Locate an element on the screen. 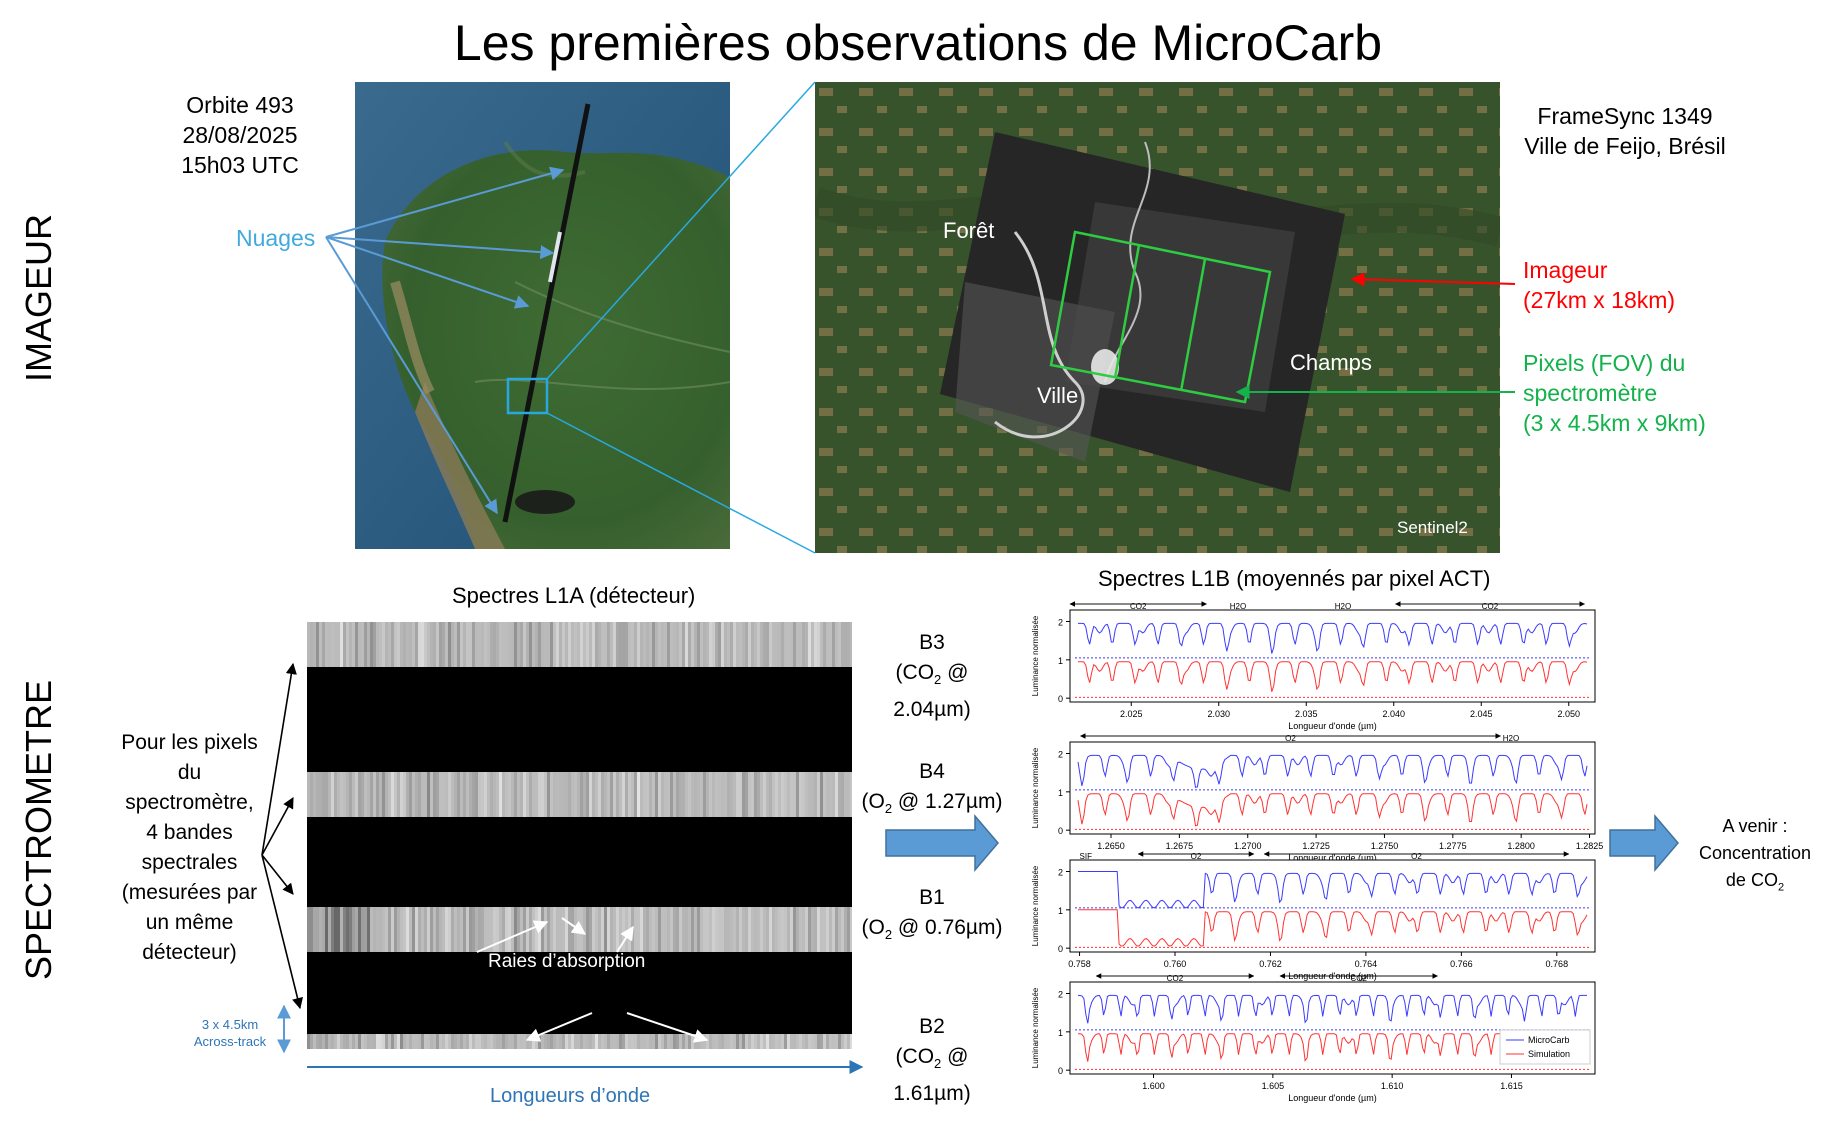  x-tick-label: 2.050 is located at coordinates (1568, 714).